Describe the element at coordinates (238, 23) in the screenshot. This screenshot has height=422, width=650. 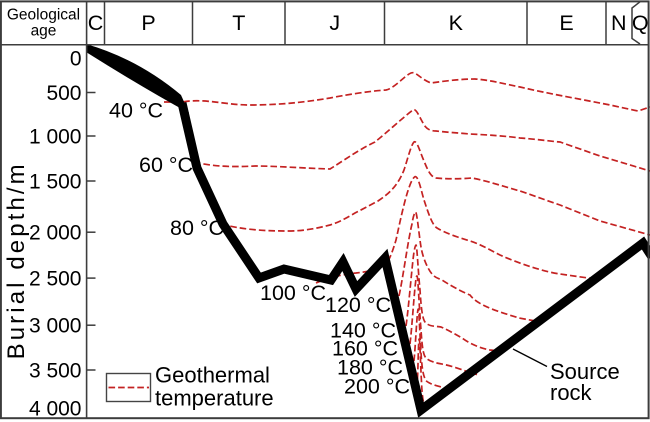
I see `svg-text: T` at that location.